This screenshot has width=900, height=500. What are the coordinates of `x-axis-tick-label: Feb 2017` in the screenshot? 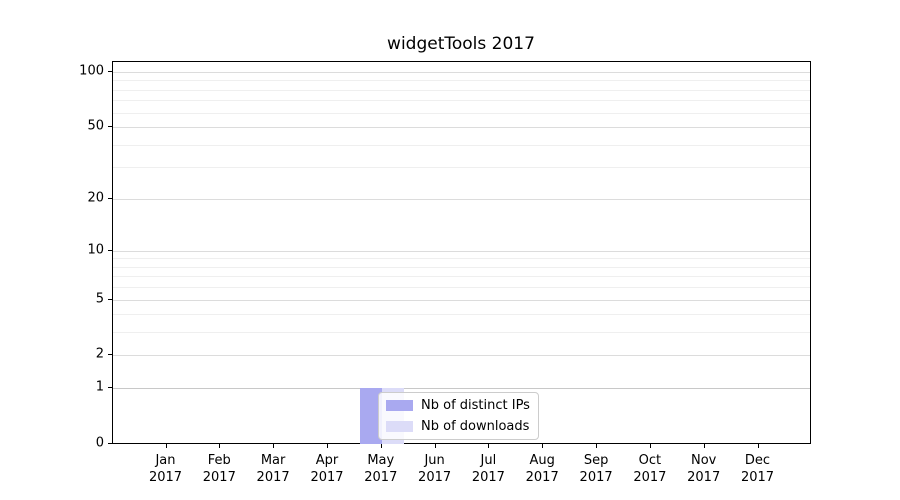 It's located at (219, 469).